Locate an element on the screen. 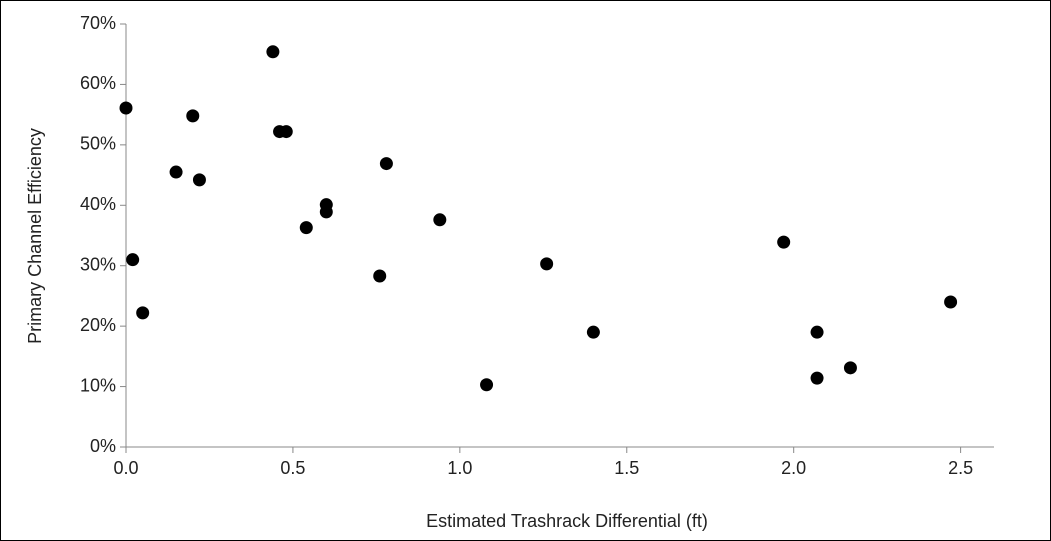  x-tick-label: 0.5 is located at coordinates (292, 468).